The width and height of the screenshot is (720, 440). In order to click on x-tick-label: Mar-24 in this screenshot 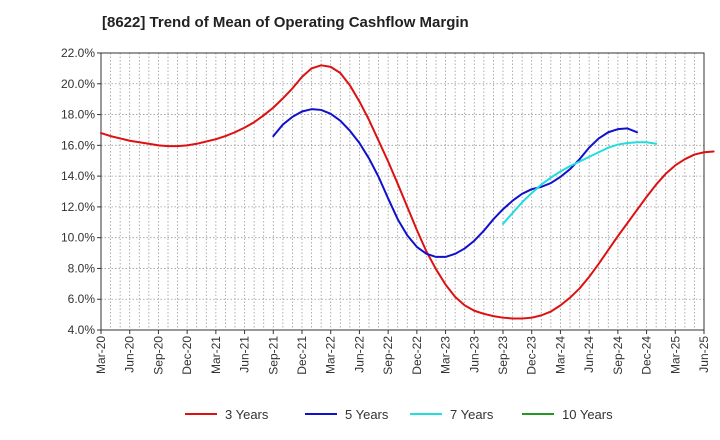, I will do `click(560, 355)`.